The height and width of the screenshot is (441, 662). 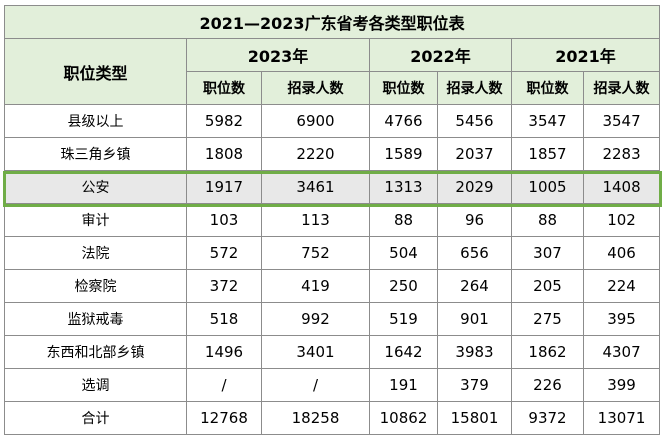 I want to click on row-value: 10862, so click(x=403, y=418).